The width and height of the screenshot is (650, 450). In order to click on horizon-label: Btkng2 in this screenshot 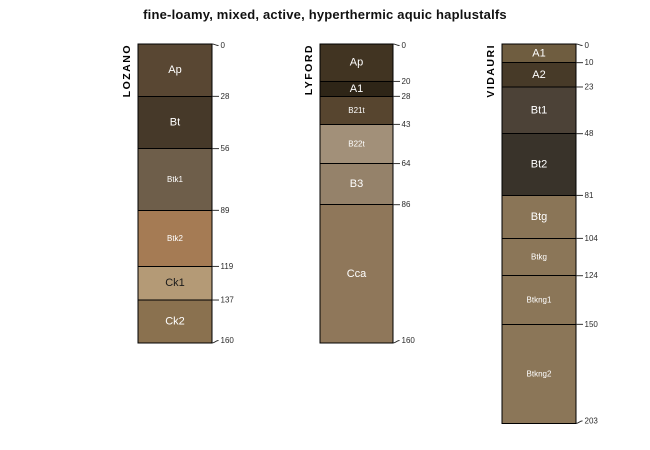, I will do `click(539, 373)`.